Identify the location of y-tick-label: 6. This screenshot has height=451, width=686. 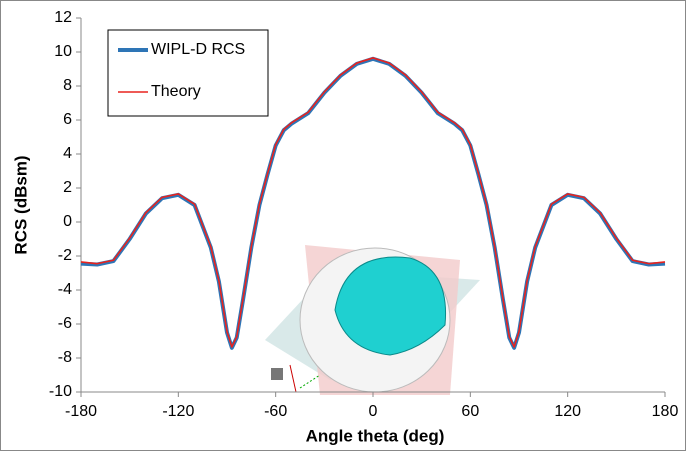
(67, 119).